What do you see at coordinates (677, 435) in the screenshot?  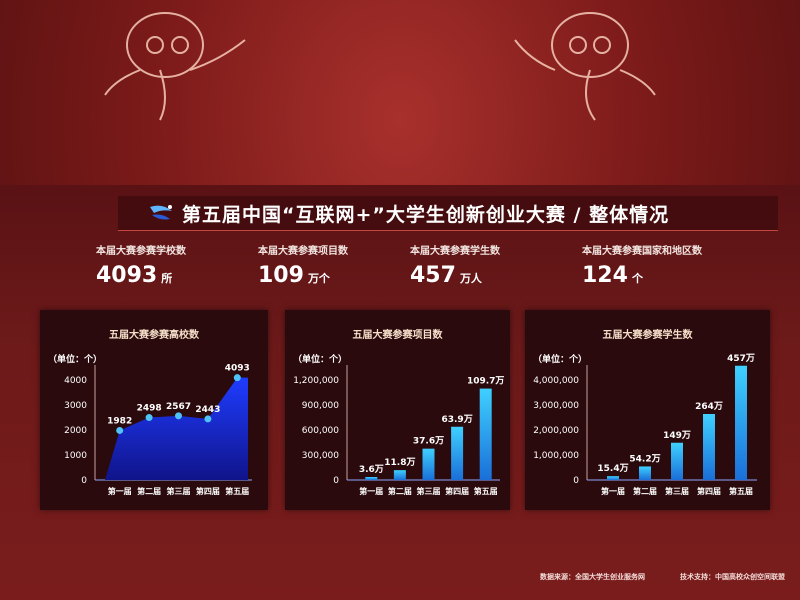 I see `data-label: 149万` at bounding box center [677, 435].